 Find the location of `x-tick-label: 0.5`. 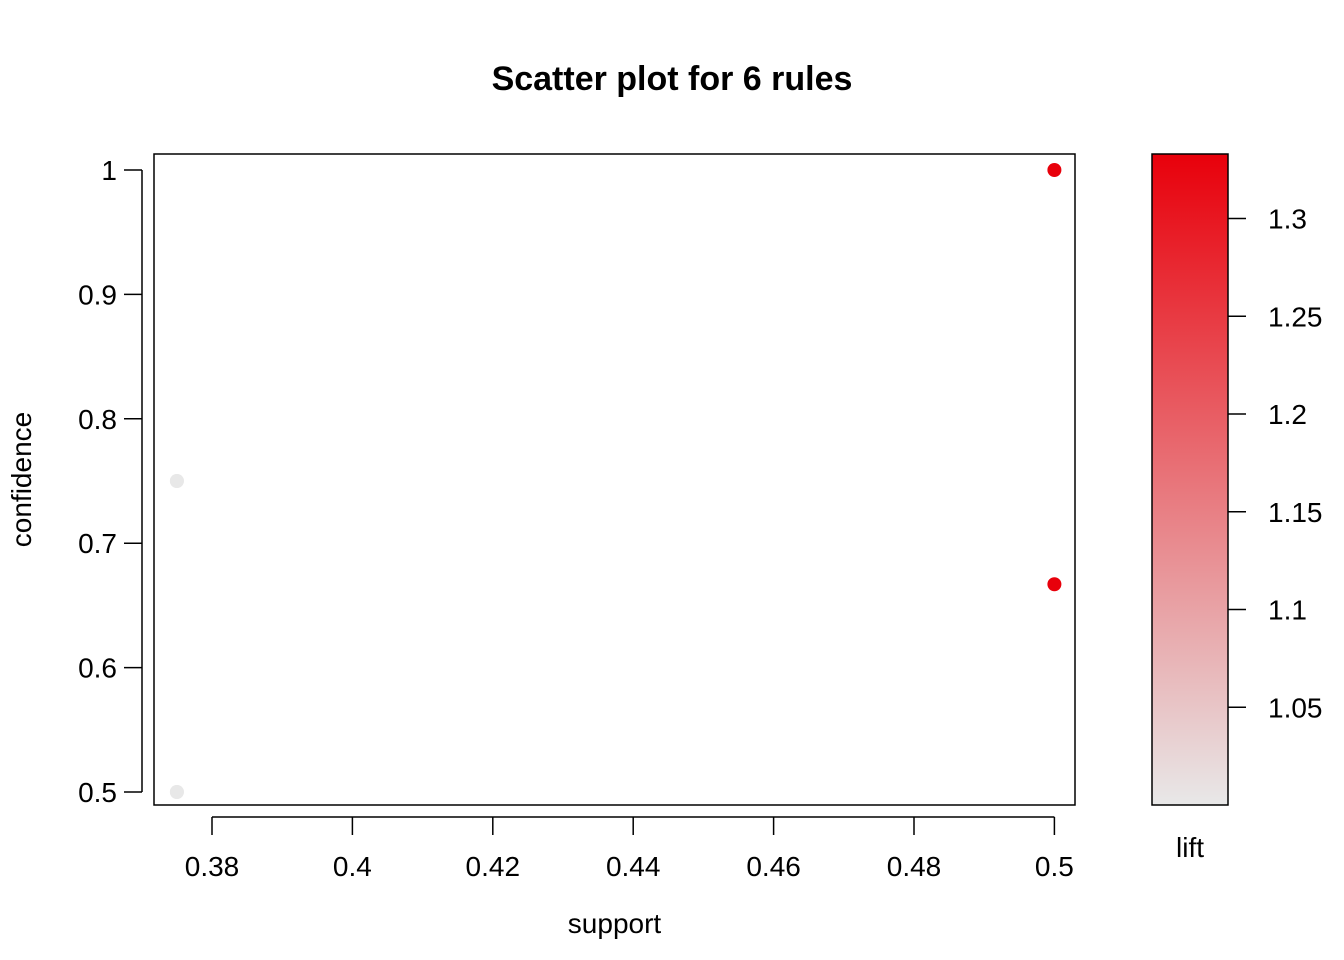

x-tick-label: 0.5 is located at coordinates (1054, 866).